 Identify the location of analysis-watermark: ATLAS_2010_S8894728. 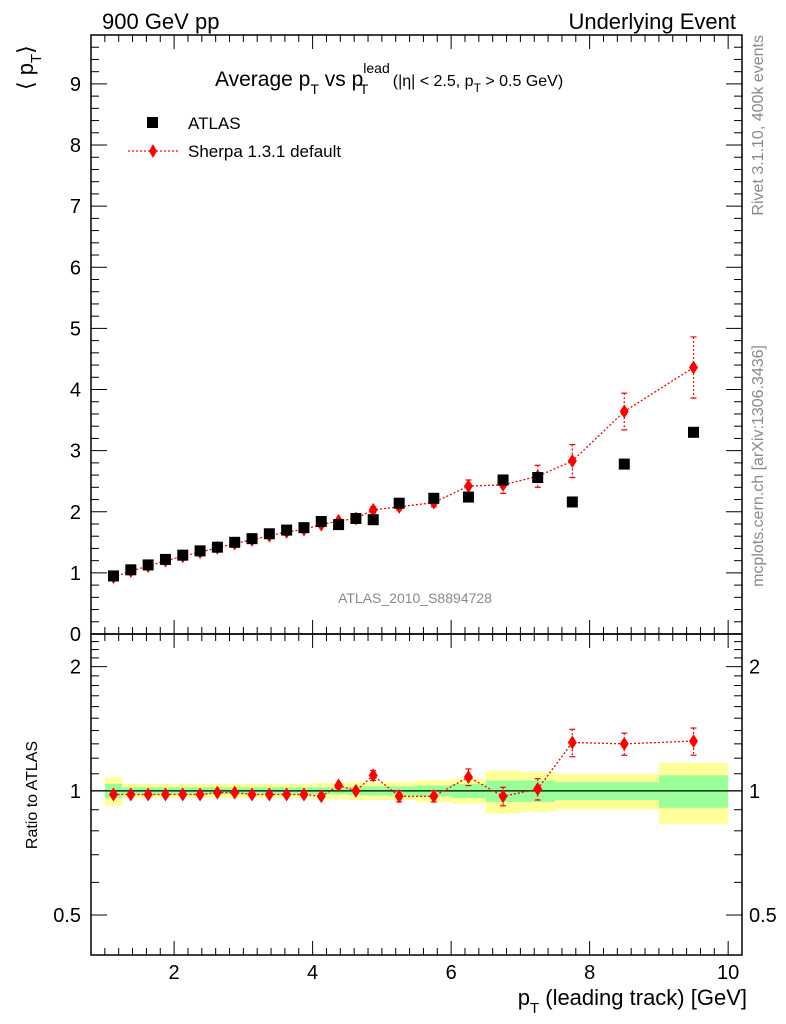
(415, 598).